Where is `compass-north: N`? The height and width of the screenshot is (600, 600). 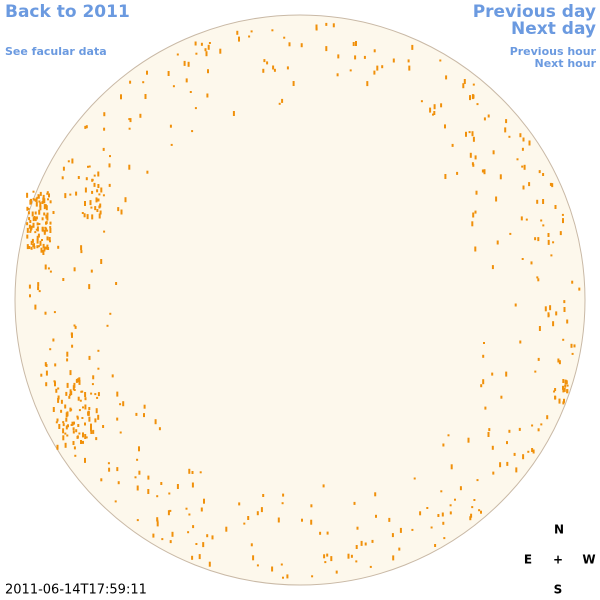 compass-north: N is located at coordinates (559, 530).